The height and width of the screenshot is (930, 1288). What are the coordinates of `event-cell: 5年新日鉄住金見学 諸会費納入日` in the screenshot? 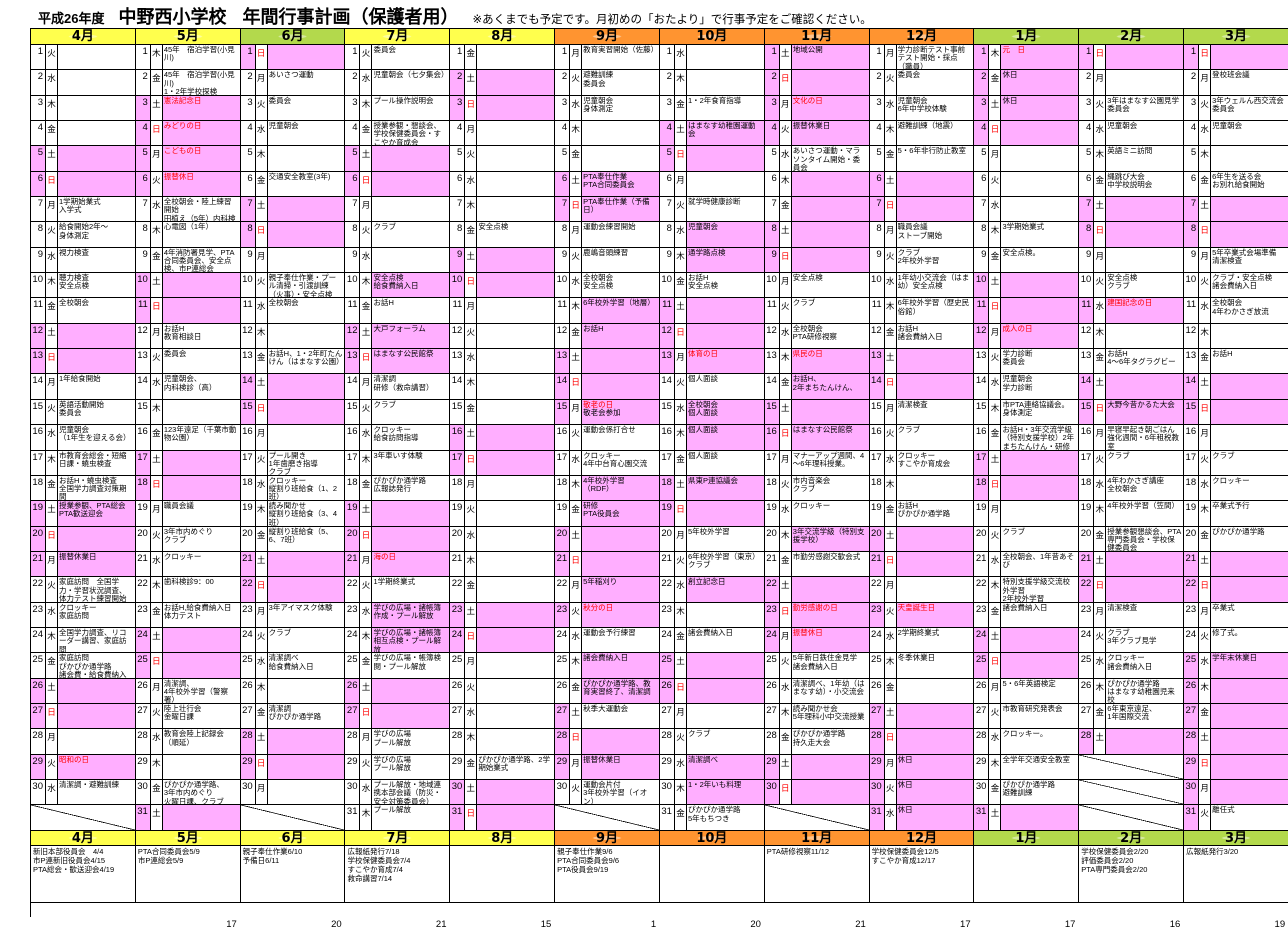 It's located at (830, 666).